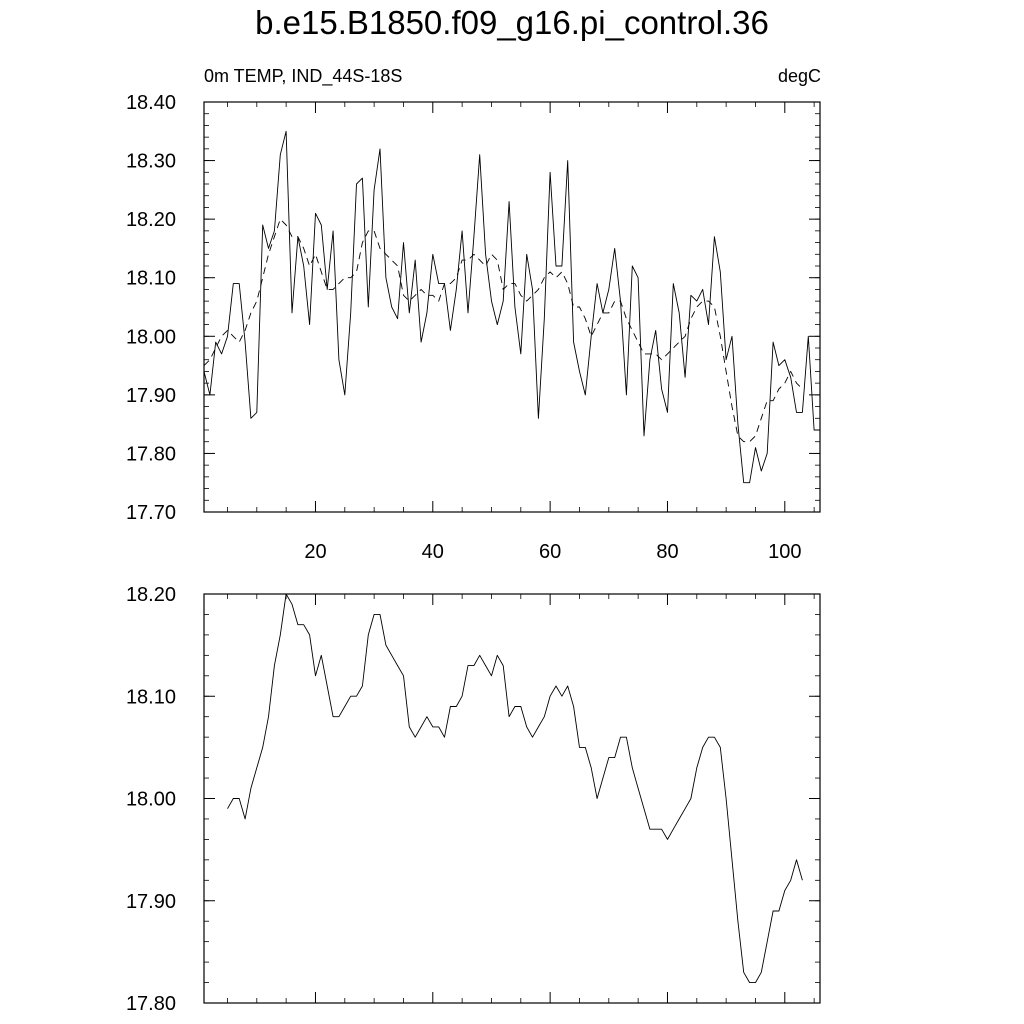 This screenshot has width=1024, height=1024. I want to click on x-tick-label: 40, so click(433, 552).